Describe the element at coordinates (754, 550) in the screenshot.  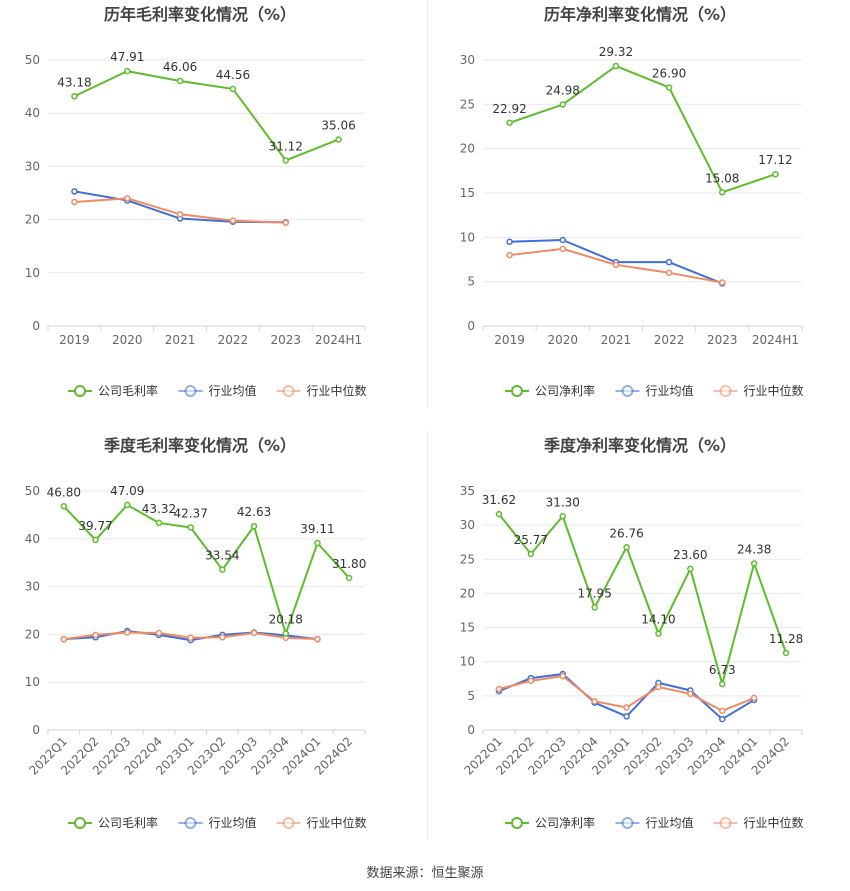
I see `data-label: 24.38` at that location.